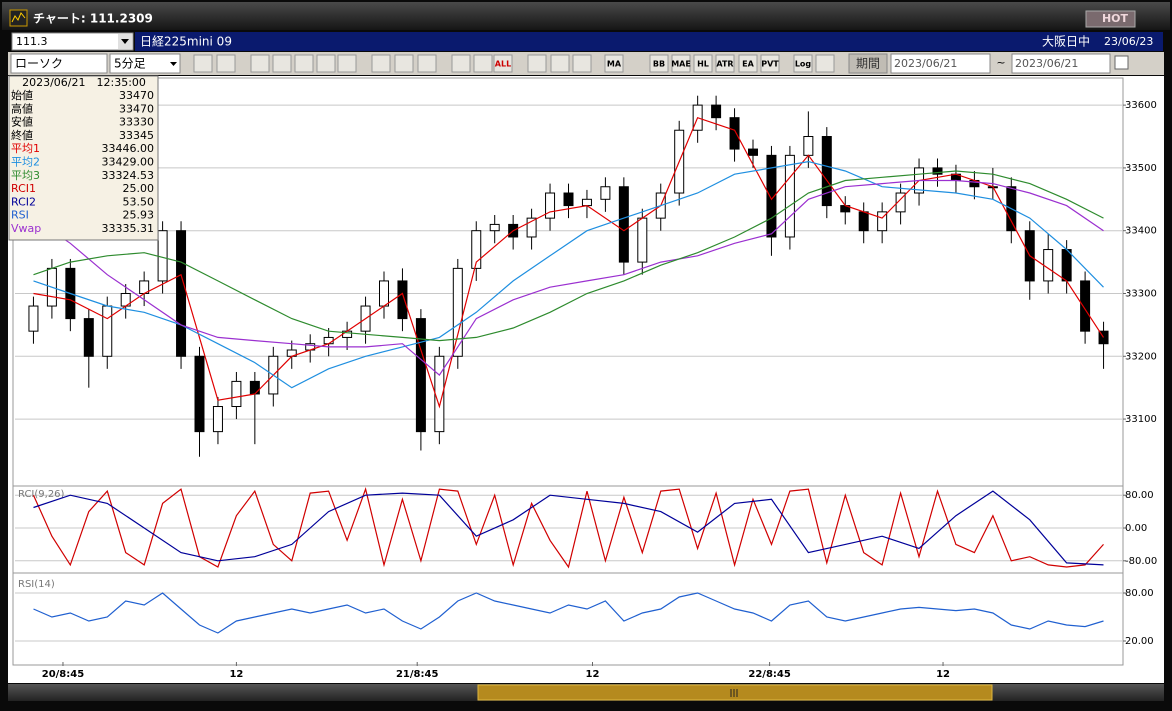  I want to click on toolbar-icon: ALL, so click(503, 64).